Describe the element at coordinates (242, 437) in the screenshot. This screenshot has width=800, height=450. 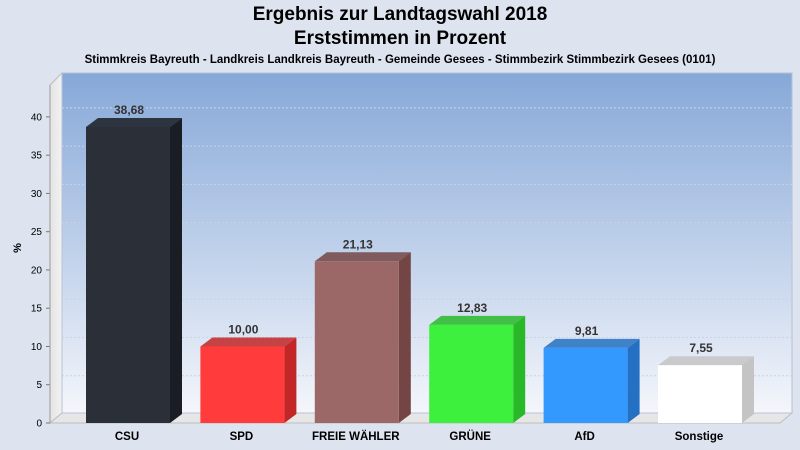
I see `x-tick-label: SPD` at that location.